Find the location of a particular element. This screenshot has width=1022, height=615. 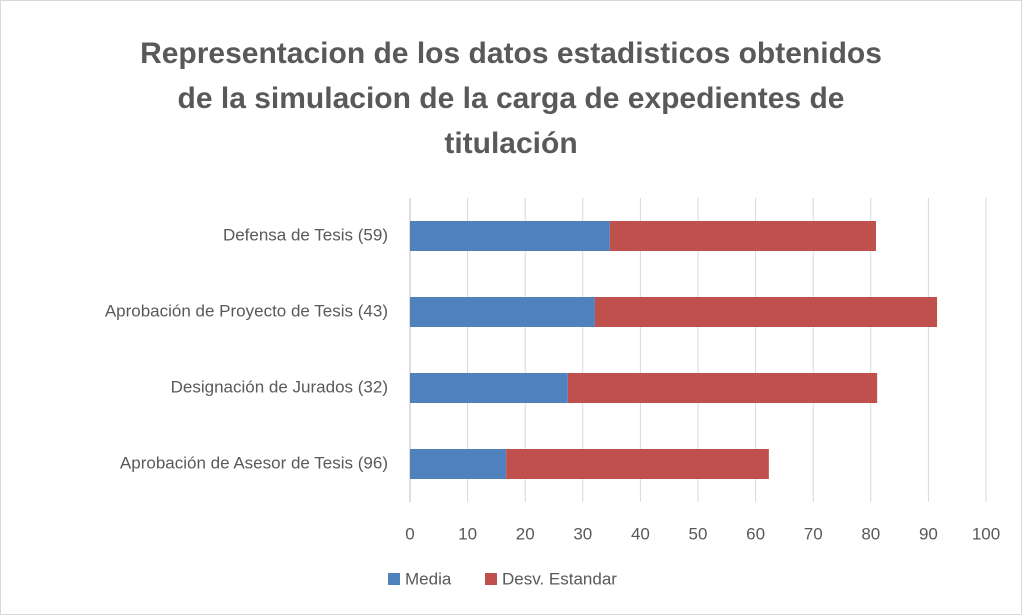

x-tick-label: 60 is located at coordinates (755, 533).